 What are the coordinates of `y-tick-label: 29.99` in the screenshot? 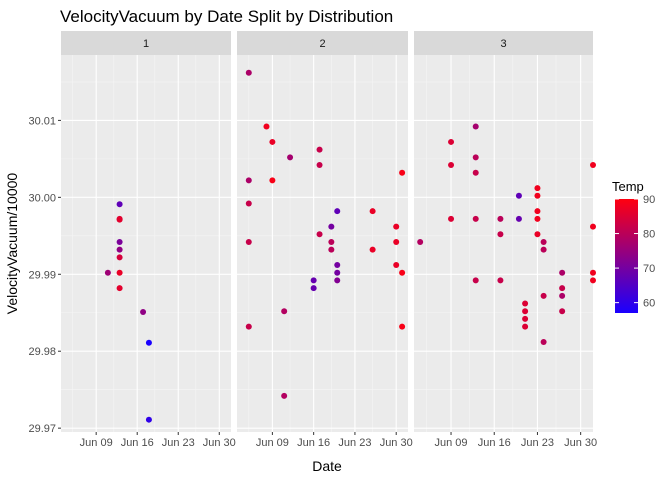 It's located at (42, 275).